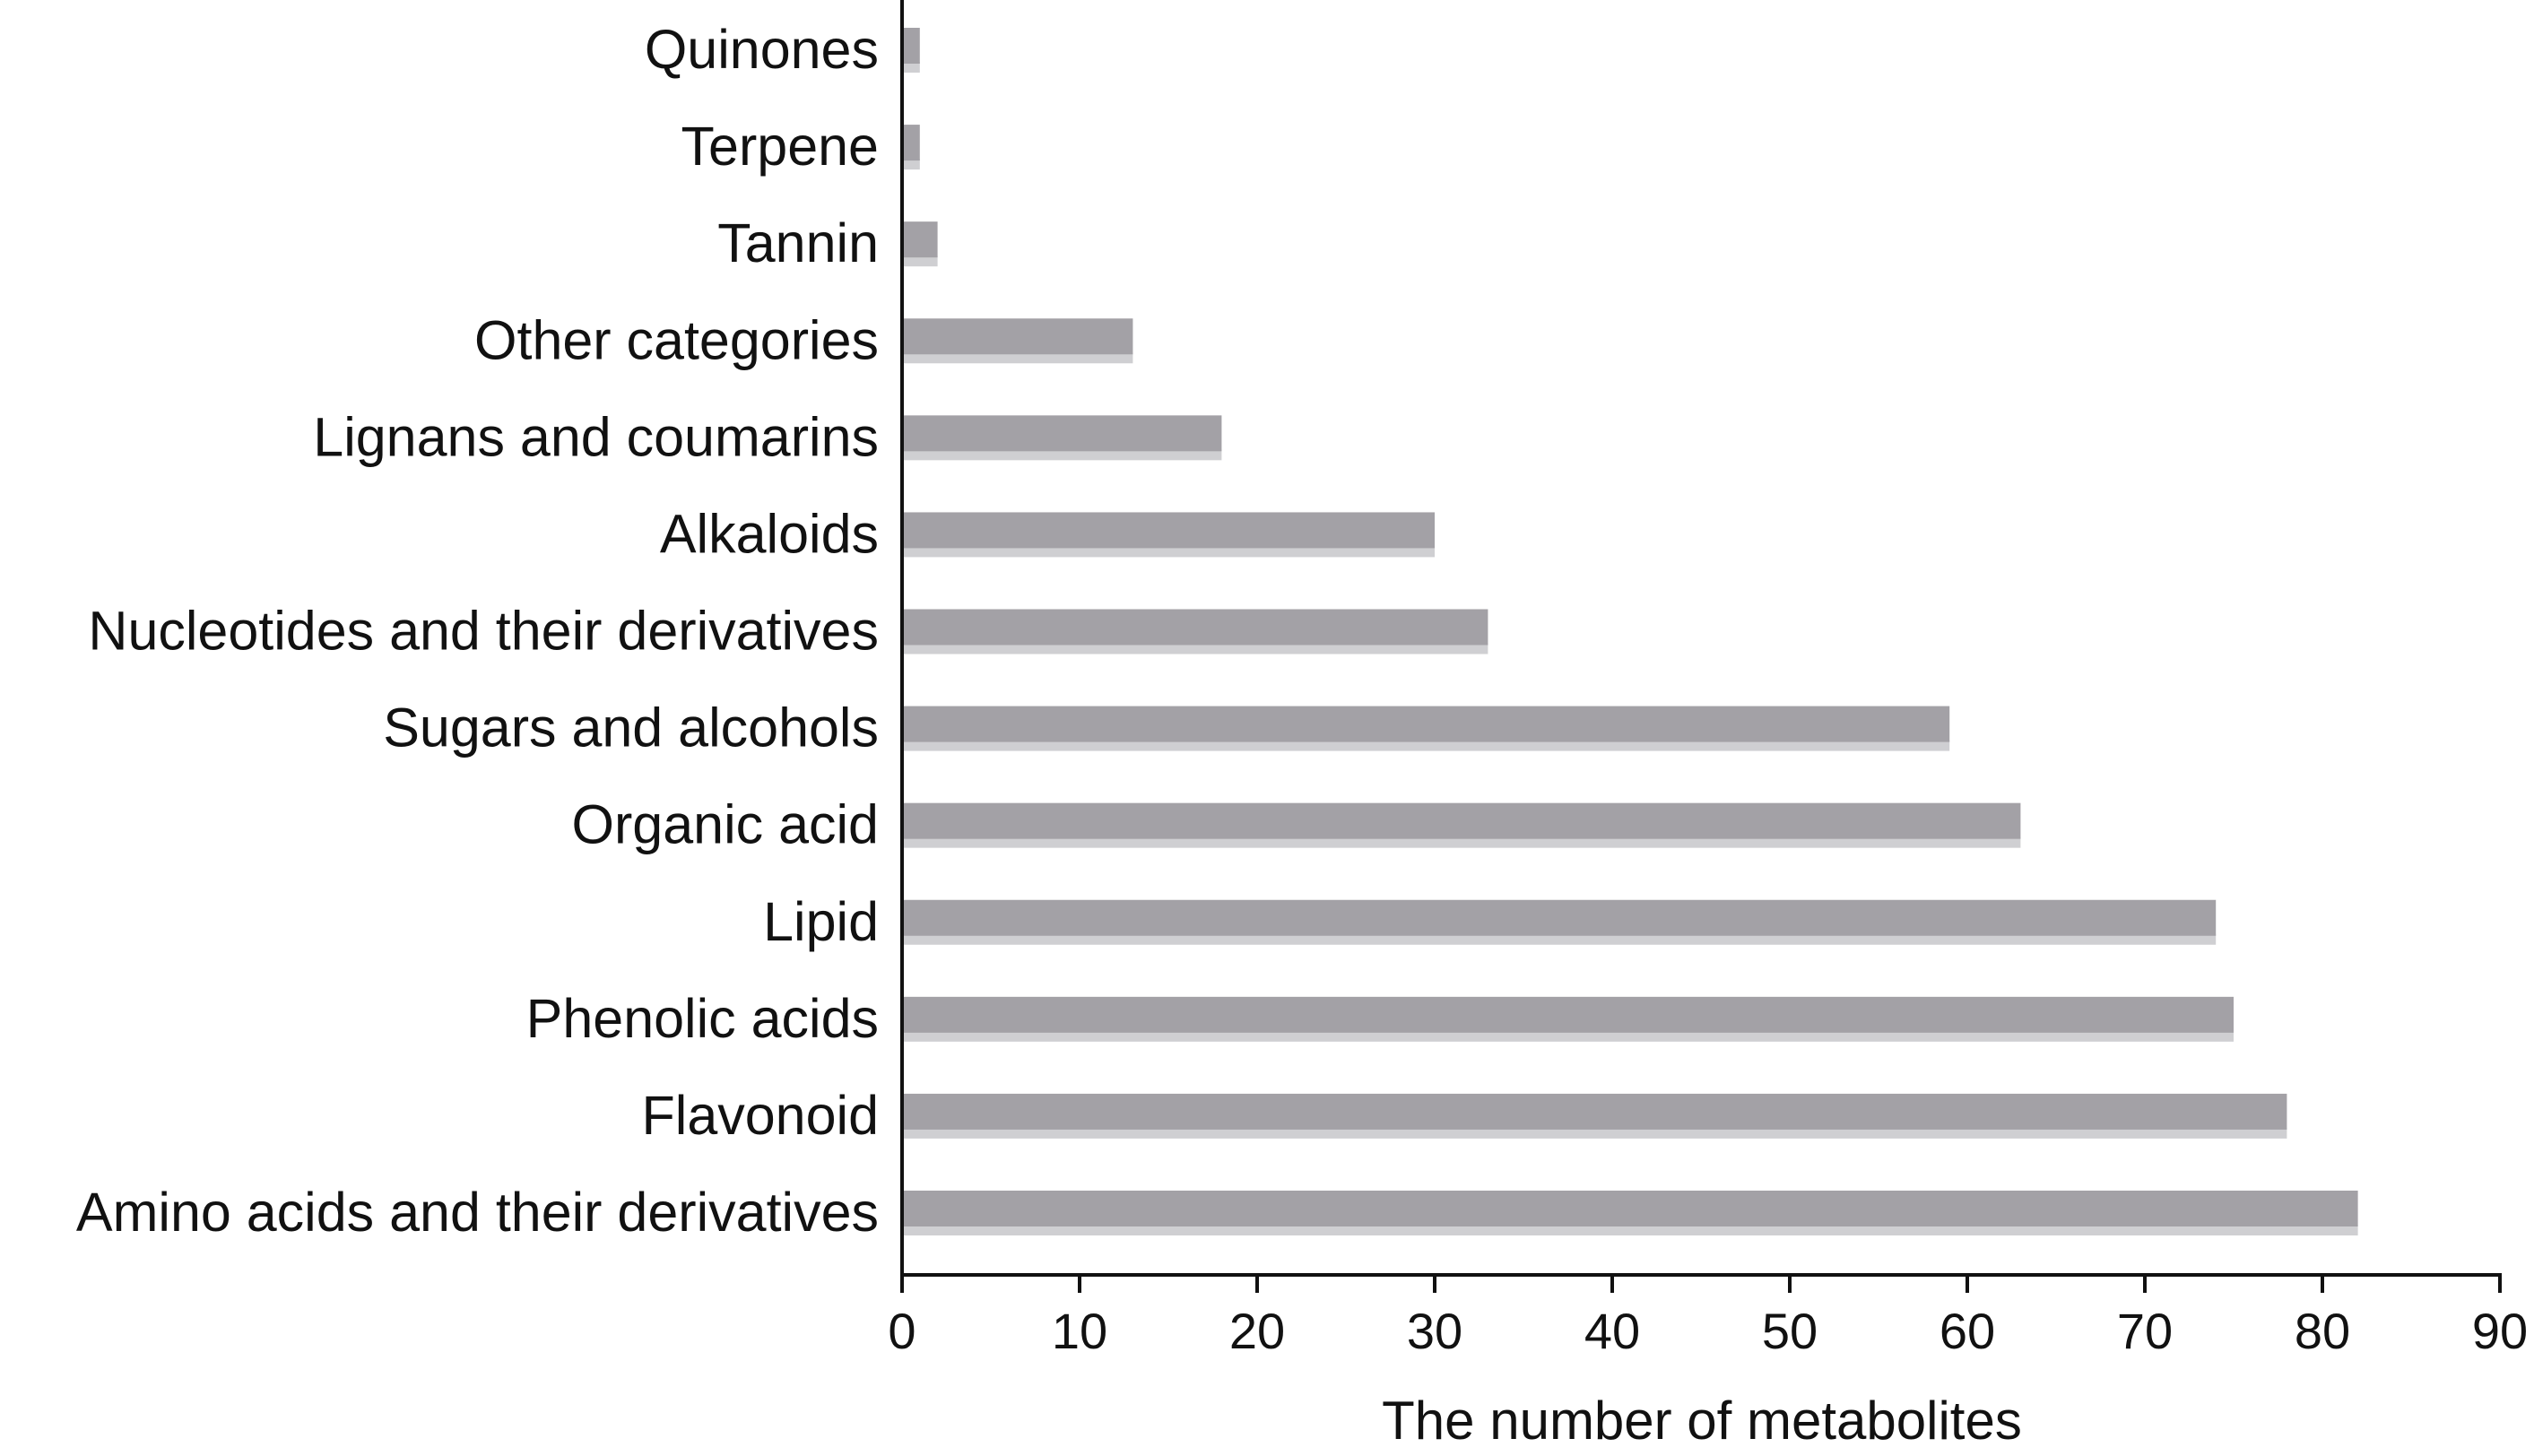 This screenshot has width=2534, height=1456. What do you see at coordinates (2322, 1331) in the screenshot?
I see `x-tick-label: 80` at bounding box center [2322, 1331].